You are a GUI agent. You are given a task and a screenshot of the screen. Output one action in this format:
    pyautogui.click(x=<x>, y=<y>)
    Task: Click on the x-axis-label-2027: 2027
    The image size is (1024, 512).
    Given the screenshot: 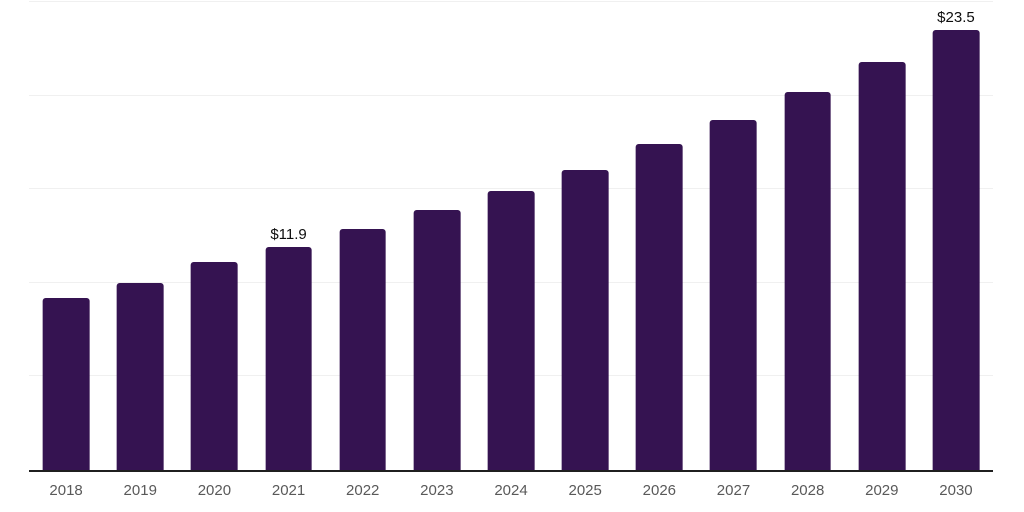 What is the action you would take?
    pyautogui.click(x=733, y=490)
    